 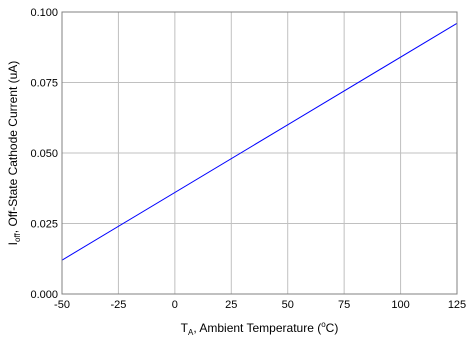 I want to click on y-axis-subscript: off, so click(x=17, y=237).